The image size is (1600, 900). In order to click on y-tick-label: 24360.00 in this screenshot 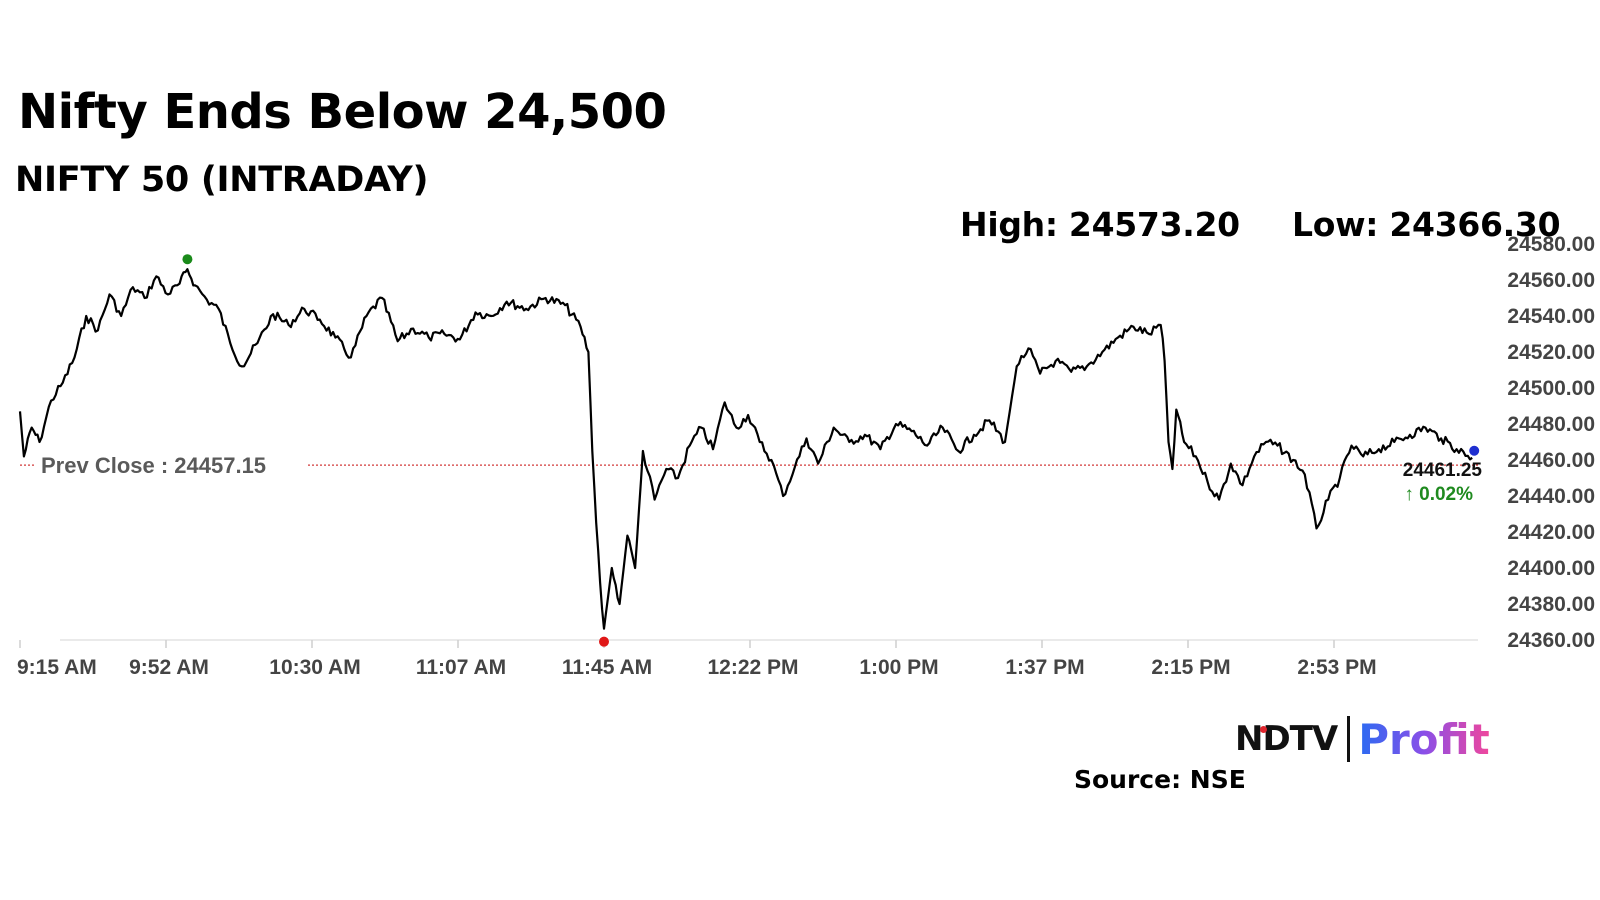, I will do `click(1551, 640)`.